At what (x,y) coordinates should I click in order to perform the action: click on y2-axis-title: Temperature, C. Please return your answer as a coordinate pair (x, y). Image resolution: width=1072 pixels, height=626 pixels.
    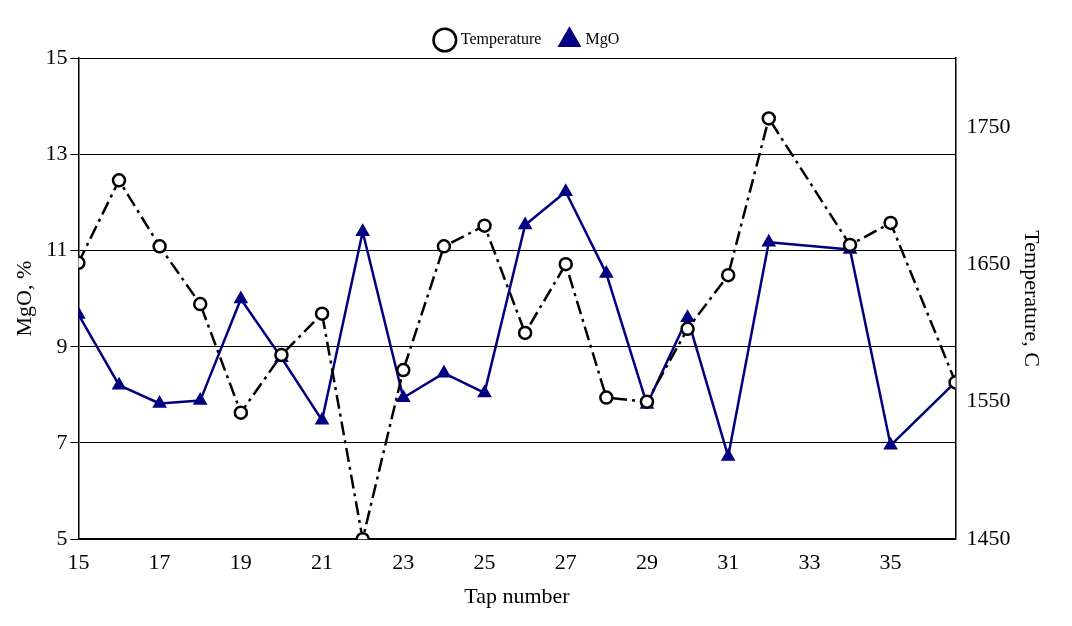
    Looking at the image, I should click on (1033, 298).